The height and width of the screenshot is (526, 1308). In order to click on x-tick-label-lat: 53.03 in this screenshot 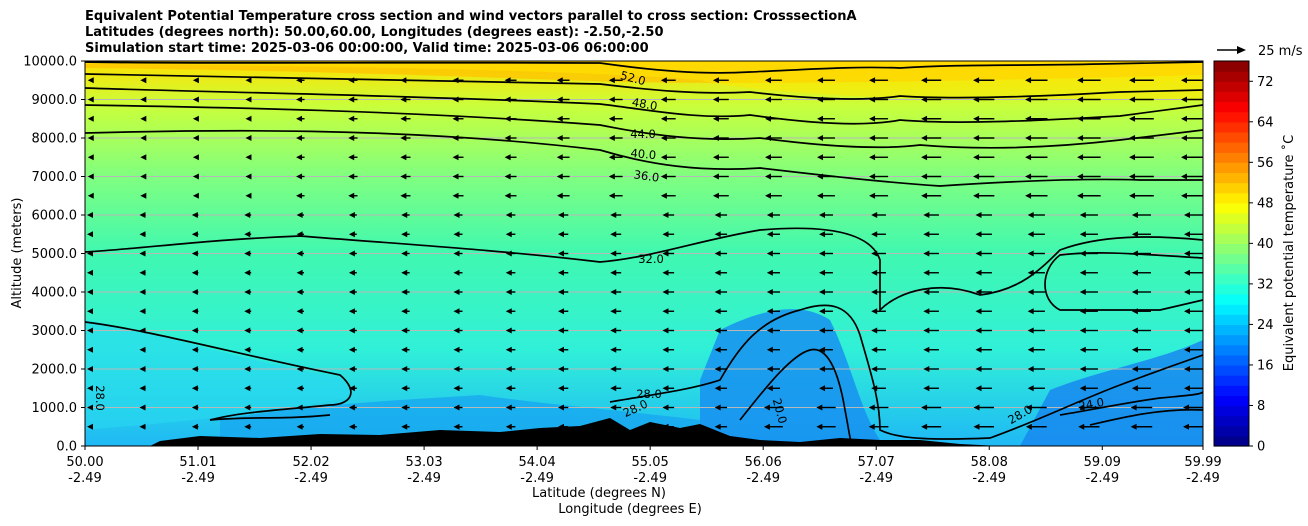, I will do `click(423, 462)`.